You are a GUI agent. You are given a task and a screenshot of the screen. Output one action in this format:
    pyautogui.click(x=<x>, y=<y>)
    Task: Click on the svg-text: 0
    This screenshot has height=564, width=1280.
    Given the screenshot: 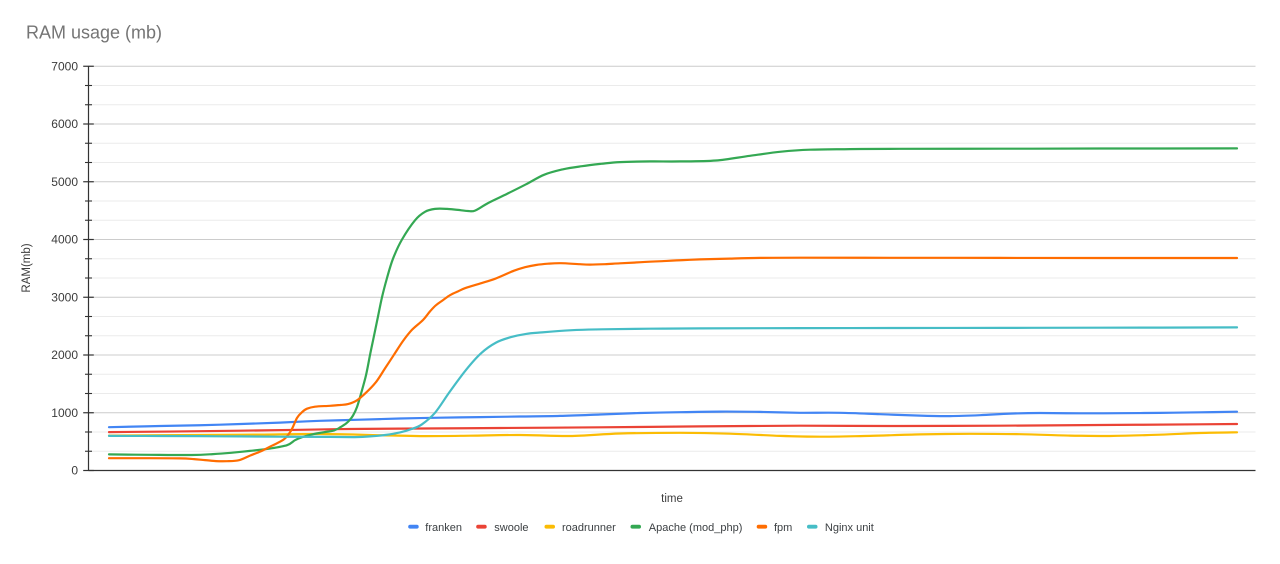 What is the action you would take?
    pyautogui.click(x=74, y=471)
    